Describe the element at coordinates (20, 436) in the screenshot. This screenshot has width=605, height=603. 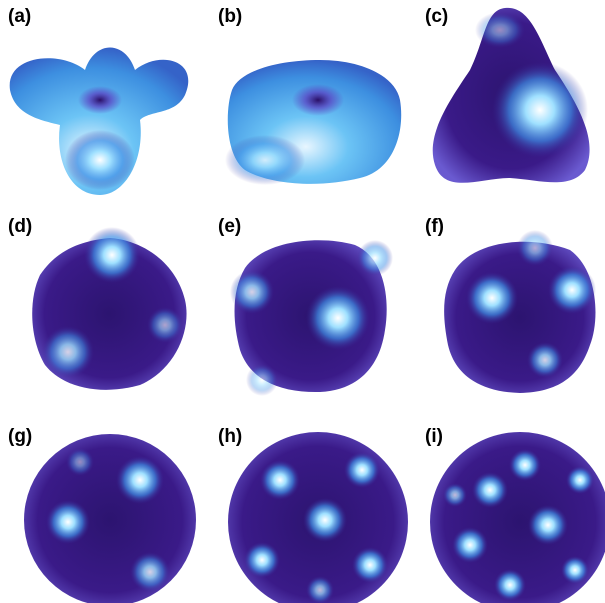
I see `panel-label: (g)` at that location.